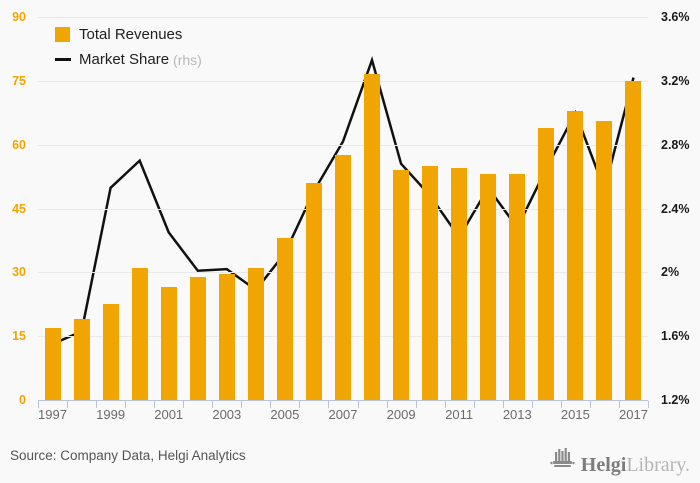 The width and height of the screenshot is (700, 483). Describe the element at coordinates (19, 17) in the screenshot. I see `left-axis-label: 90` at that location.